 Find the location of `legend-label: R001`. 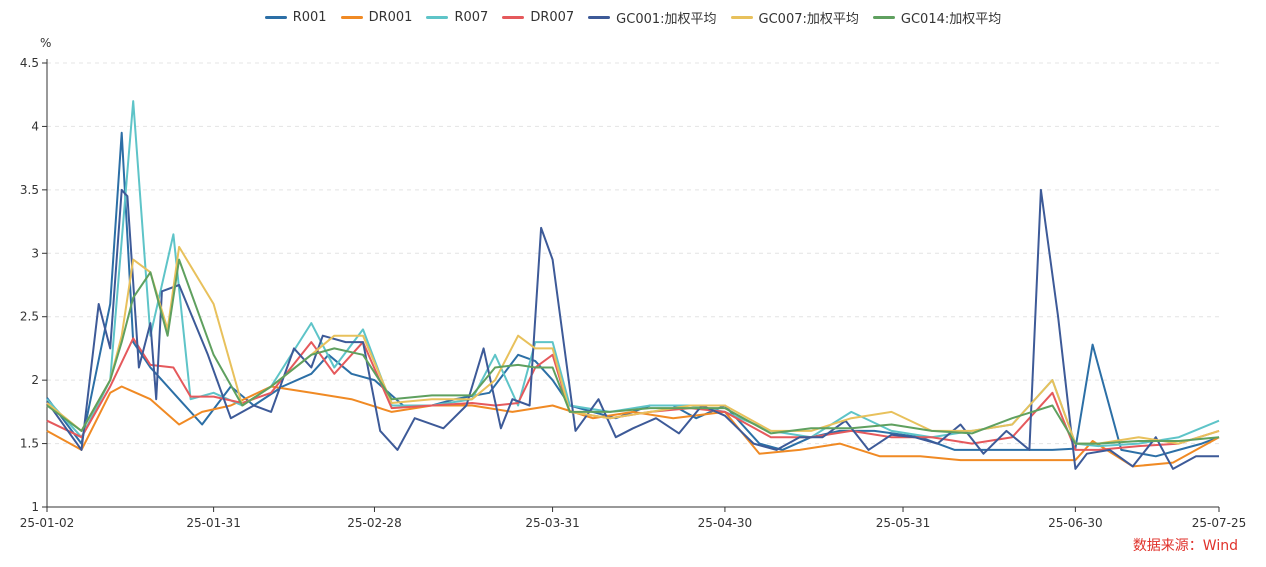

legend-label: R001 is located at coordinates (309, 17).